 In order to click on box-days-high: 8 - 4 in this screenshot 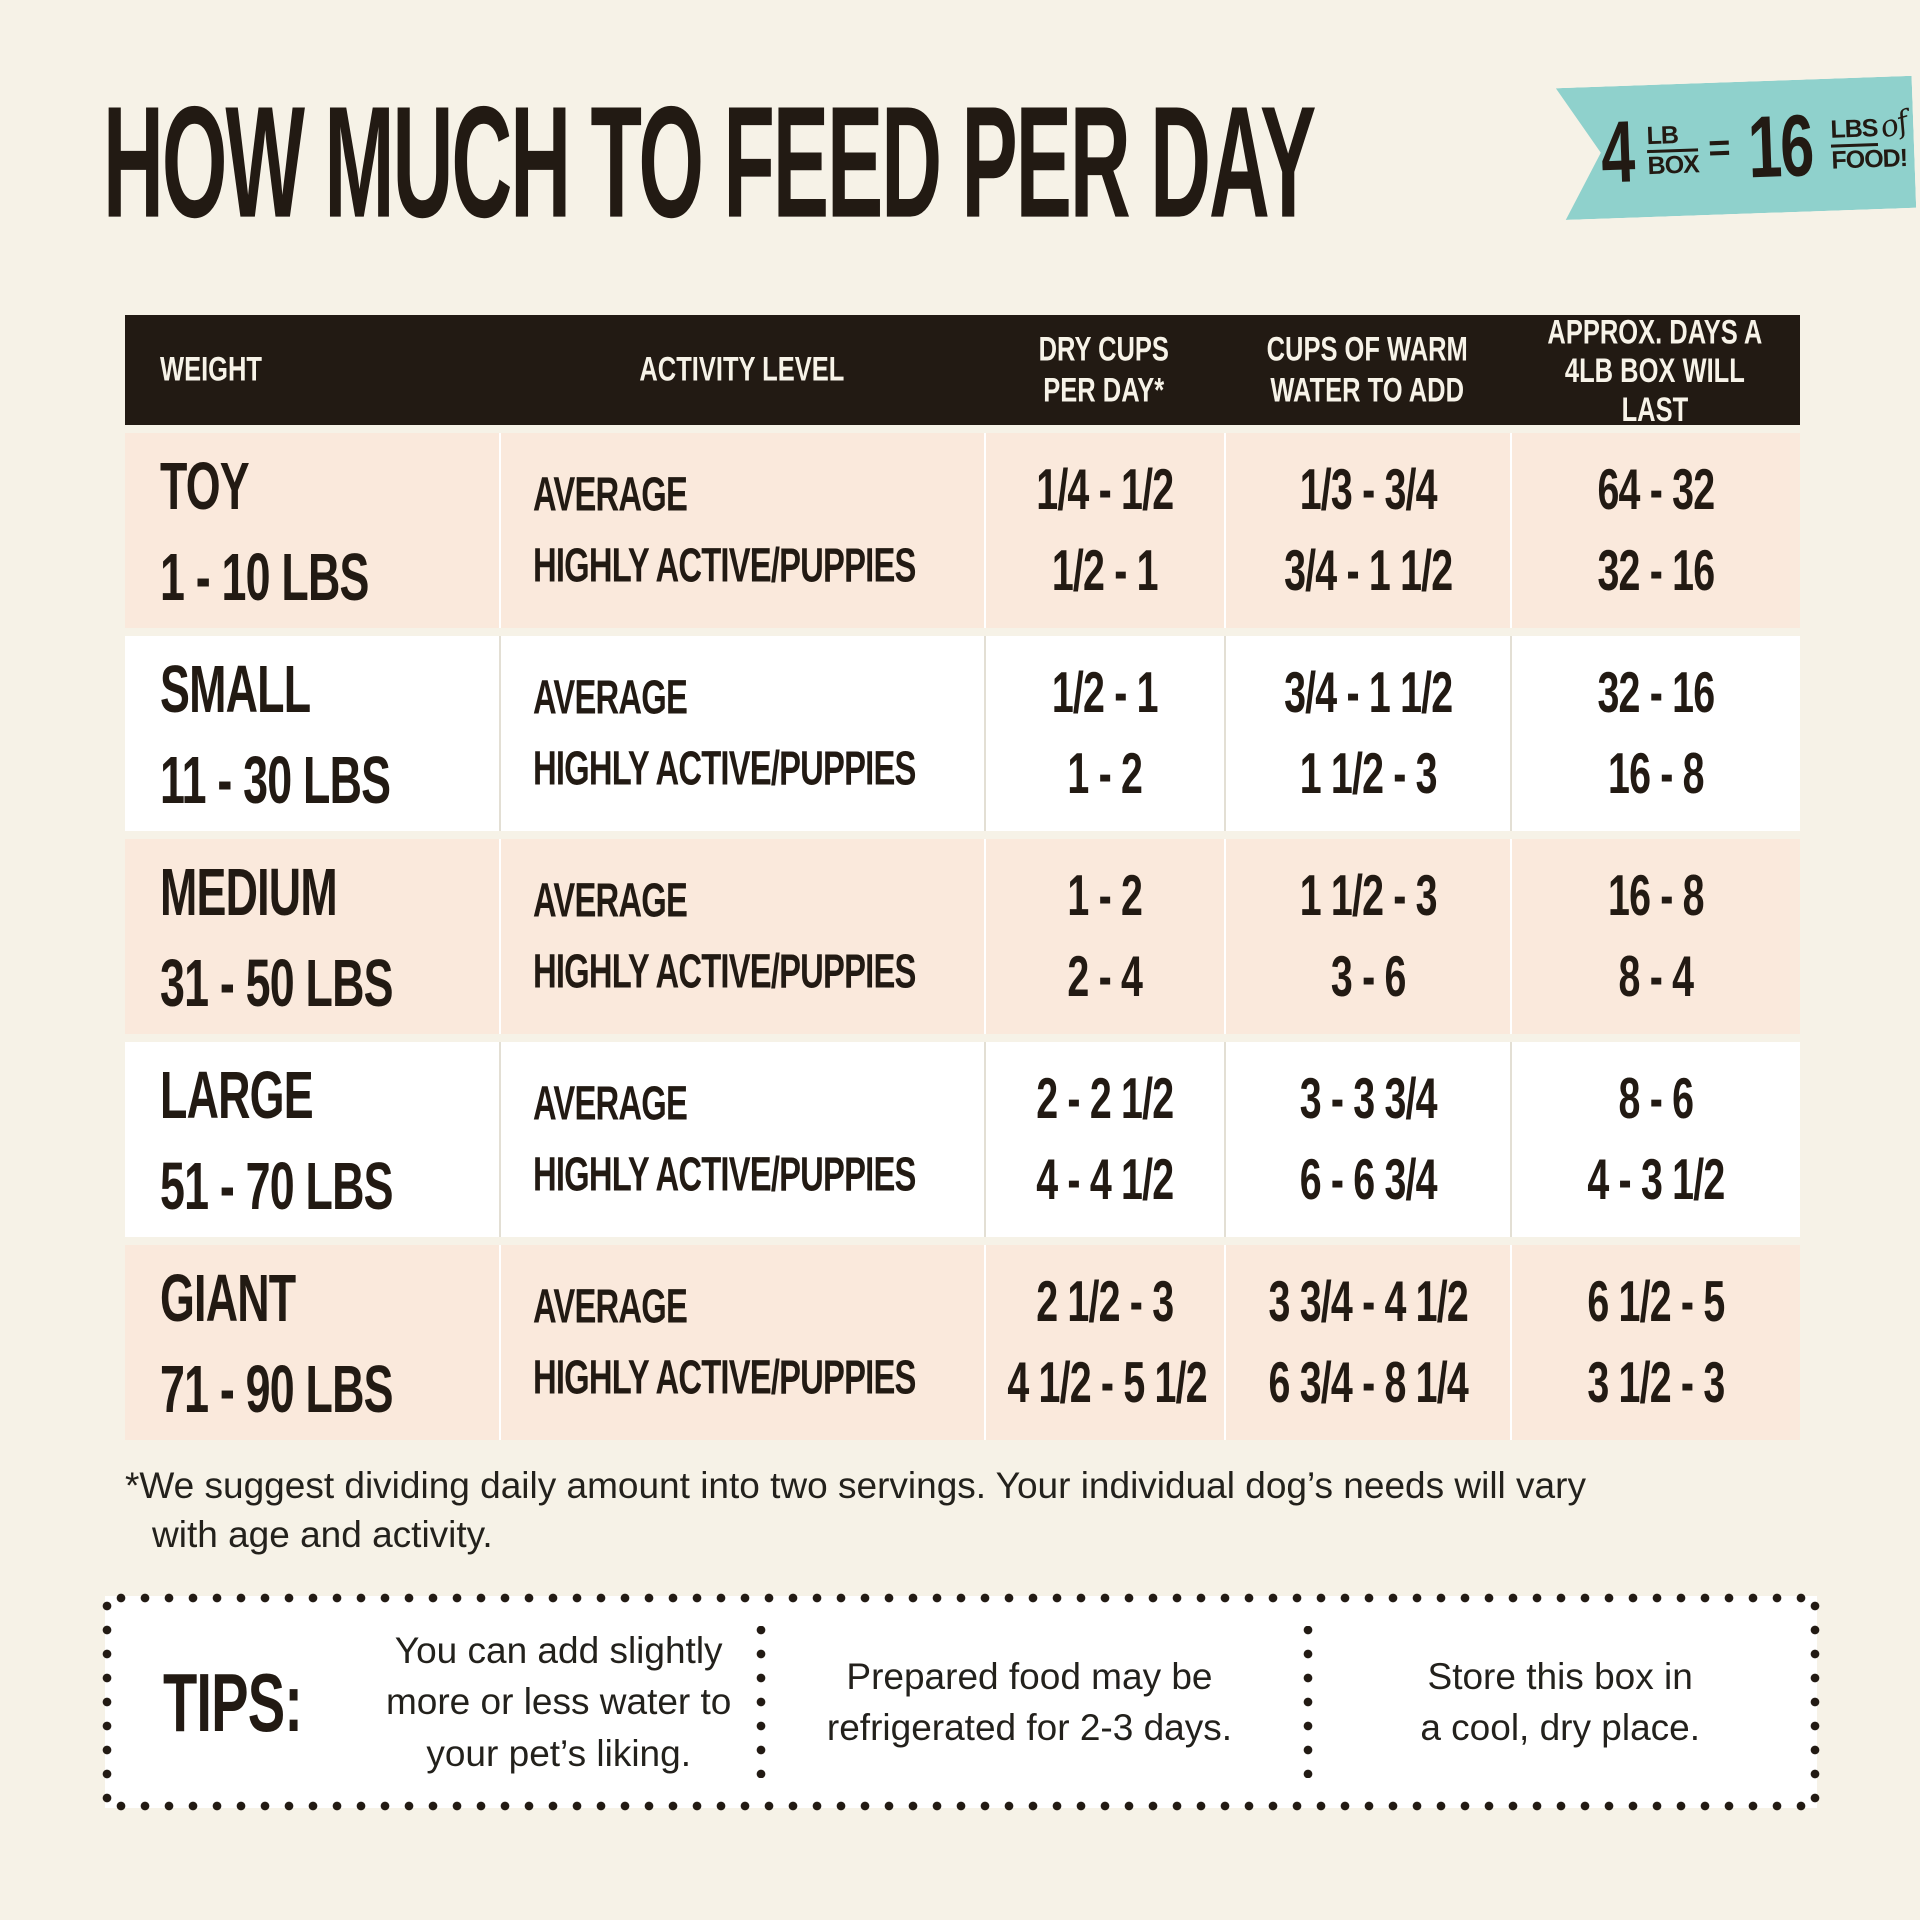, I will do `click(1656, 977)`.